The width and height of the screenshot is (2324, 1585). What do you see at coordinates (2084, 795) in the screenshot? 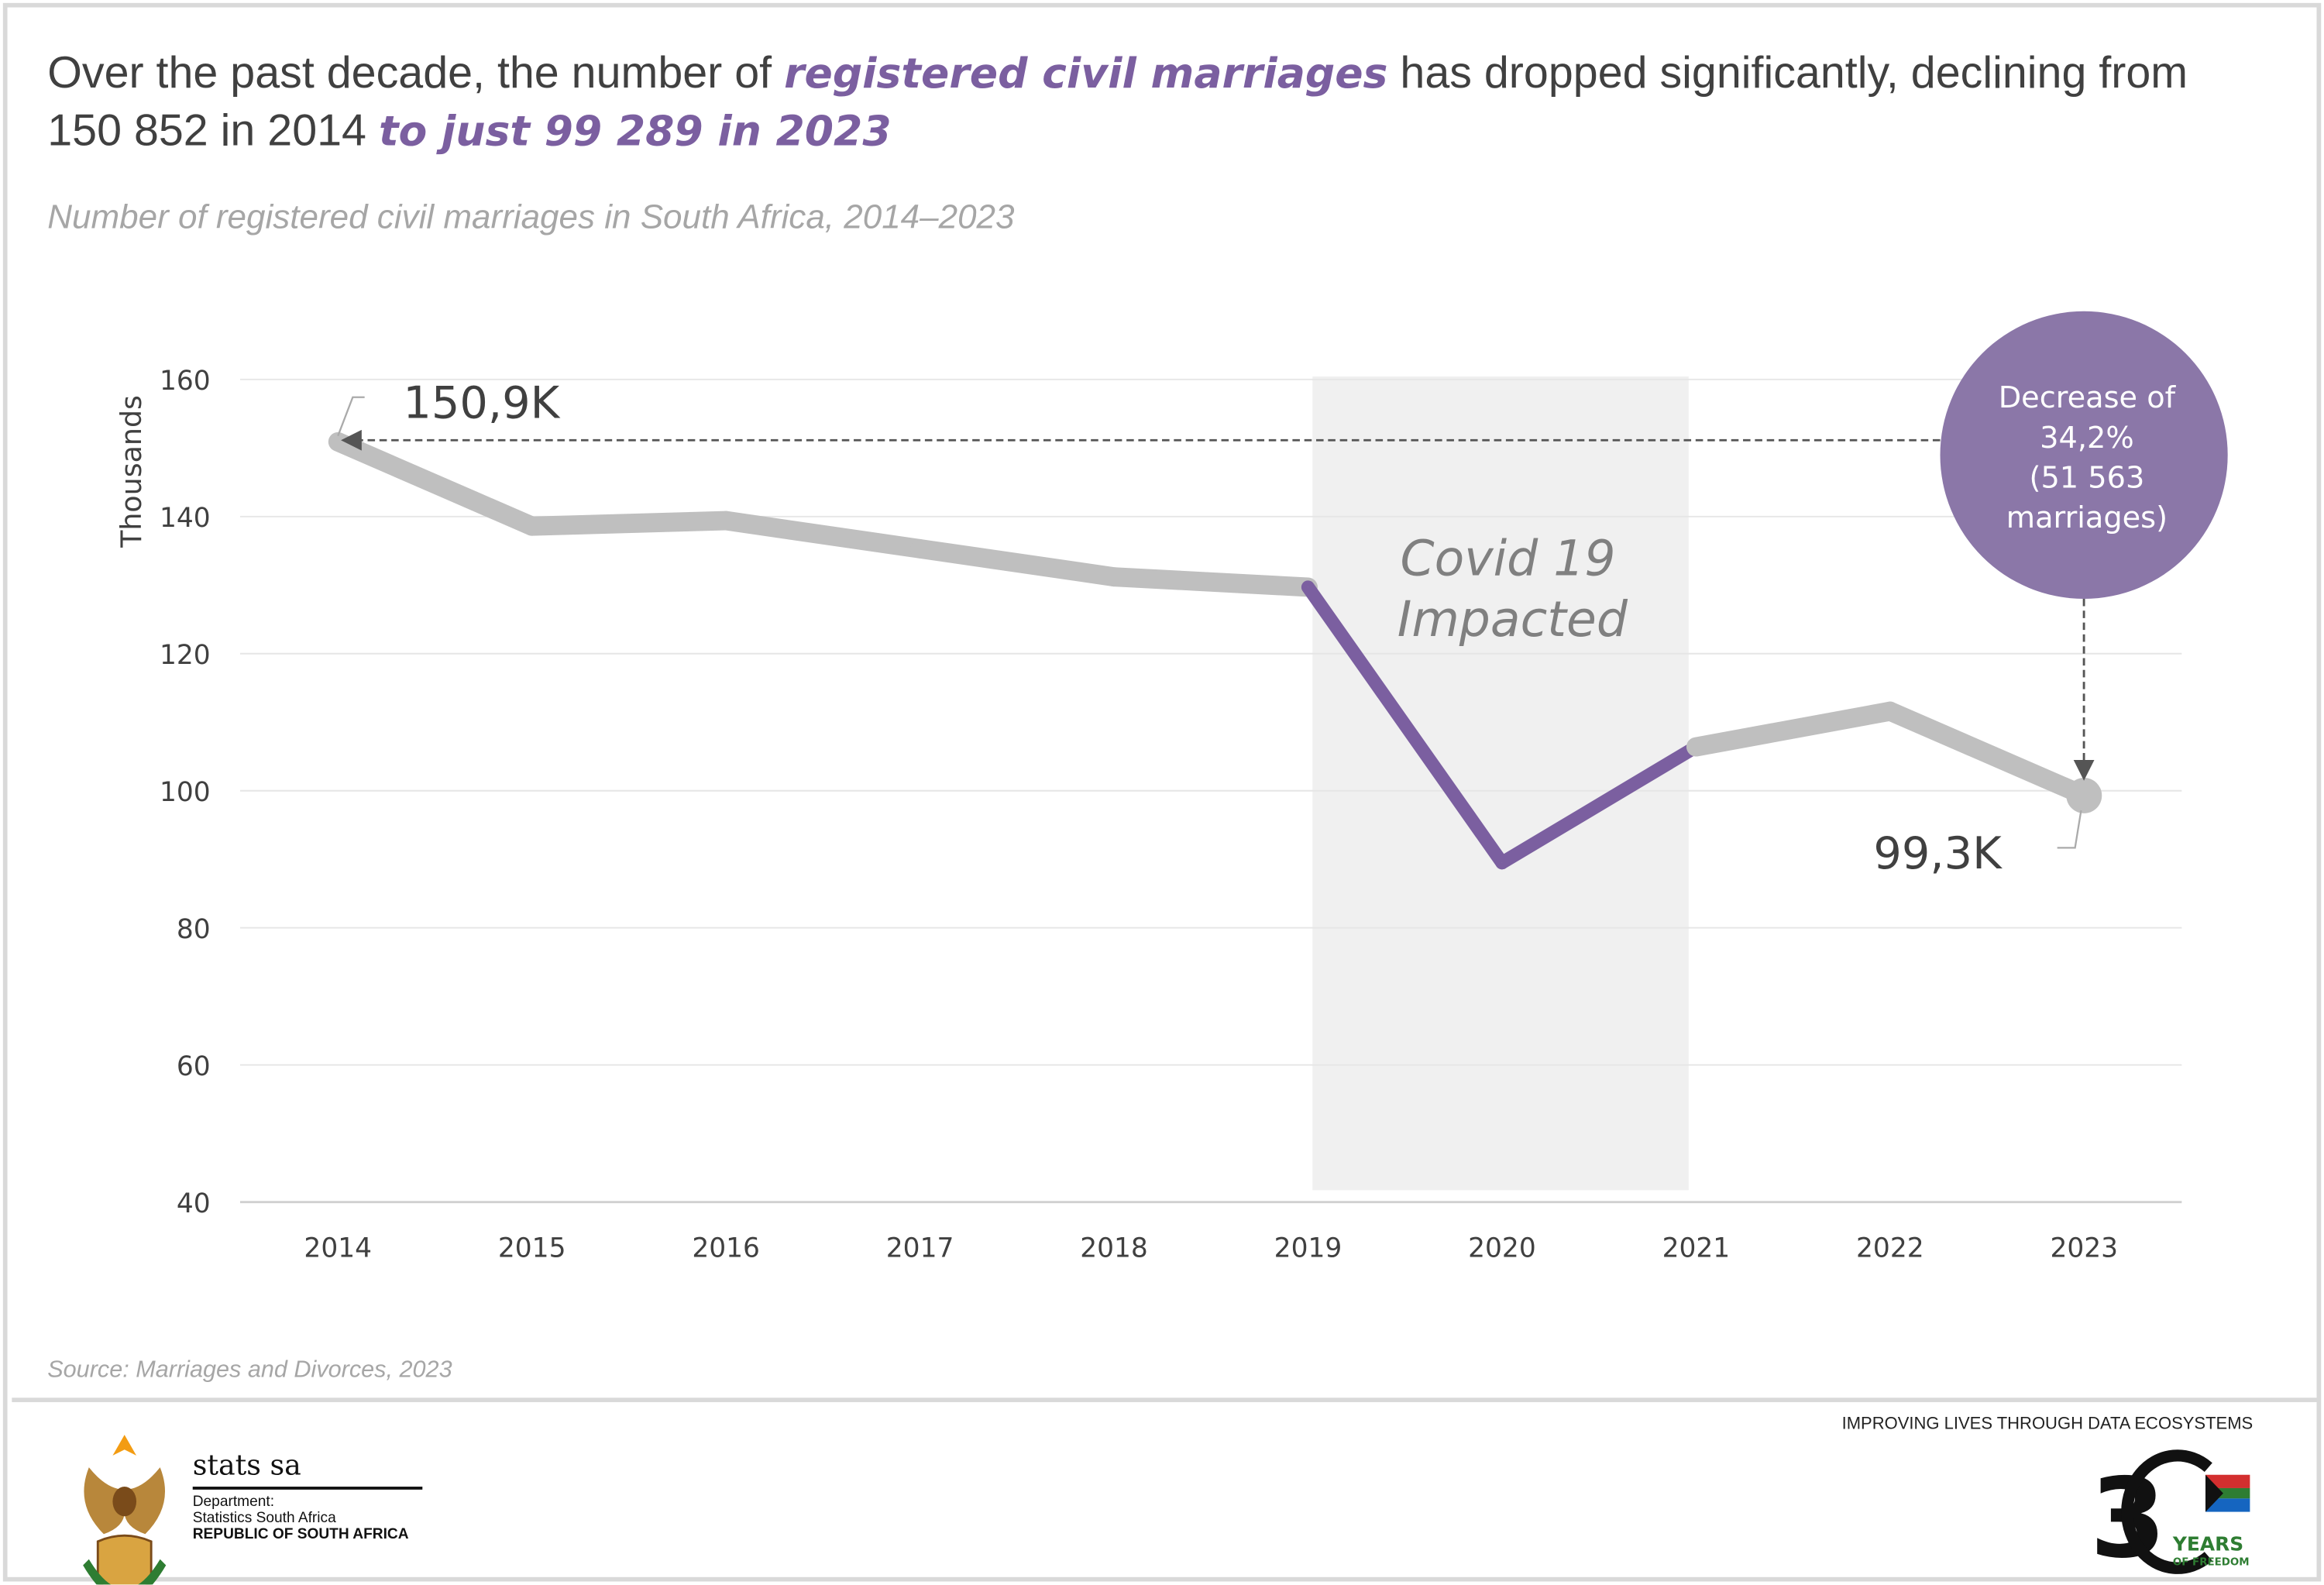
I see `data-point-2023` at bounding box center [2084, 795].